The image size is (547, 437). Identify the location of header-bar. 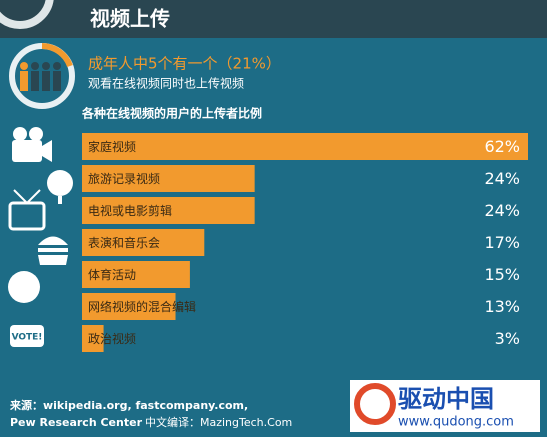
(273, 19).